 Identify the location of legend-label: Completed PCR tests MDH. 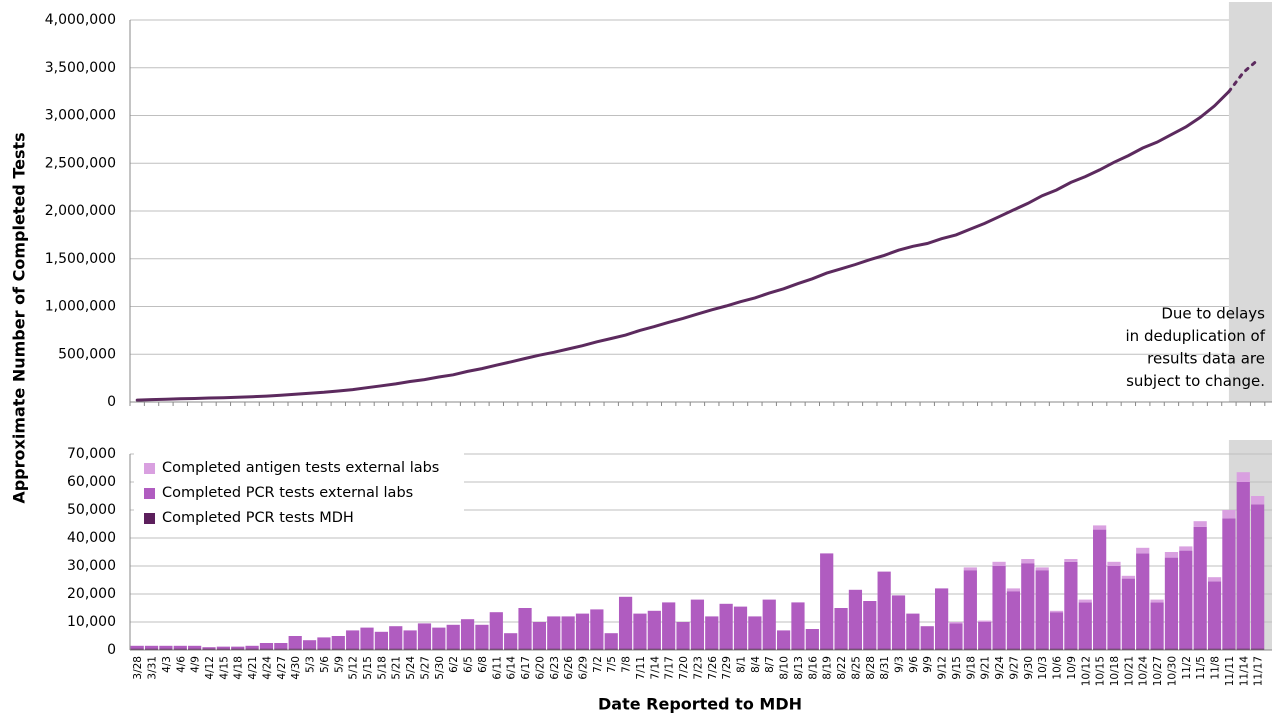
(258, 518).